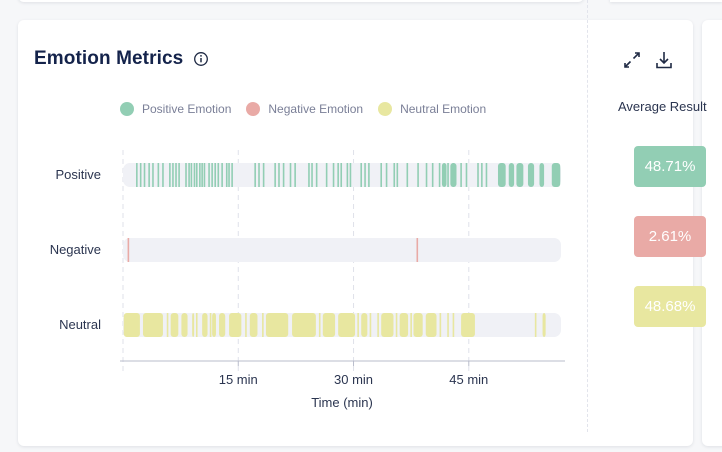 The width and height of the screenshot is (722, 452). I want to click on average-result-title: Average Result, so click(662, 106).